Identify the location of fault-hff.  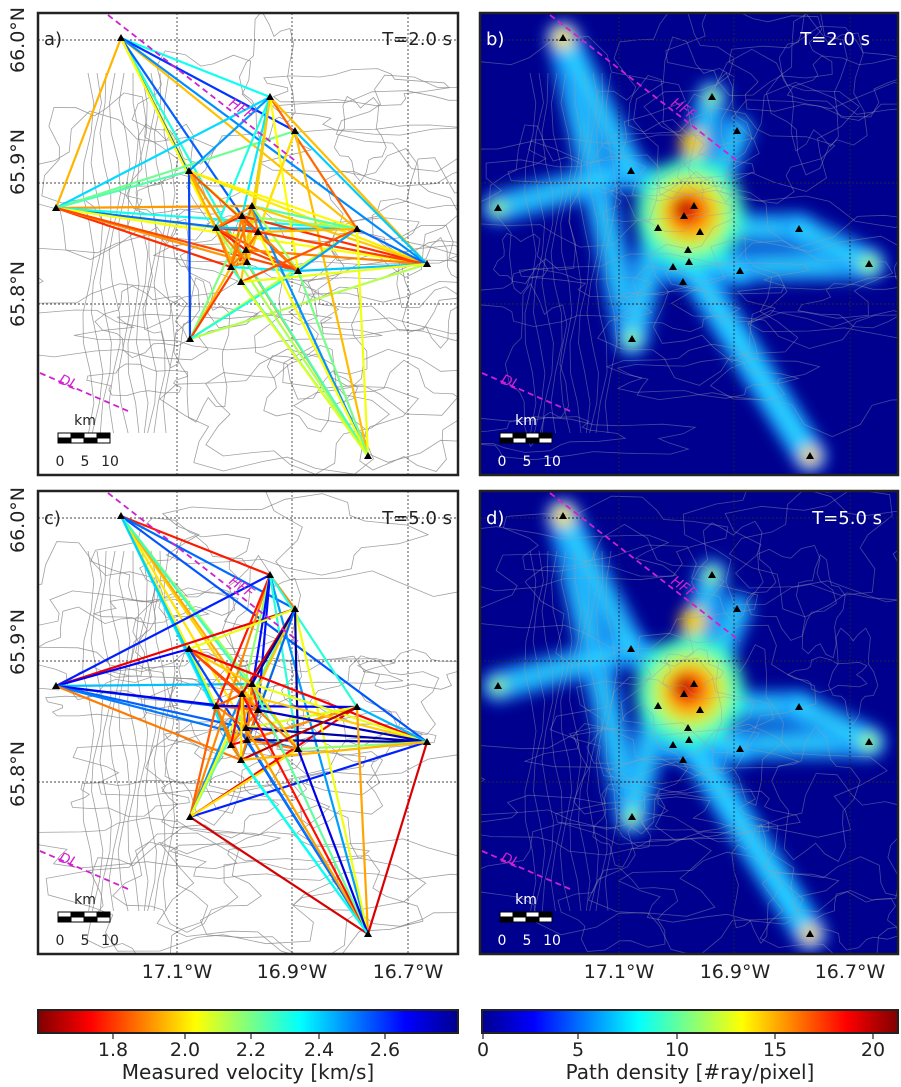
(645, 567).